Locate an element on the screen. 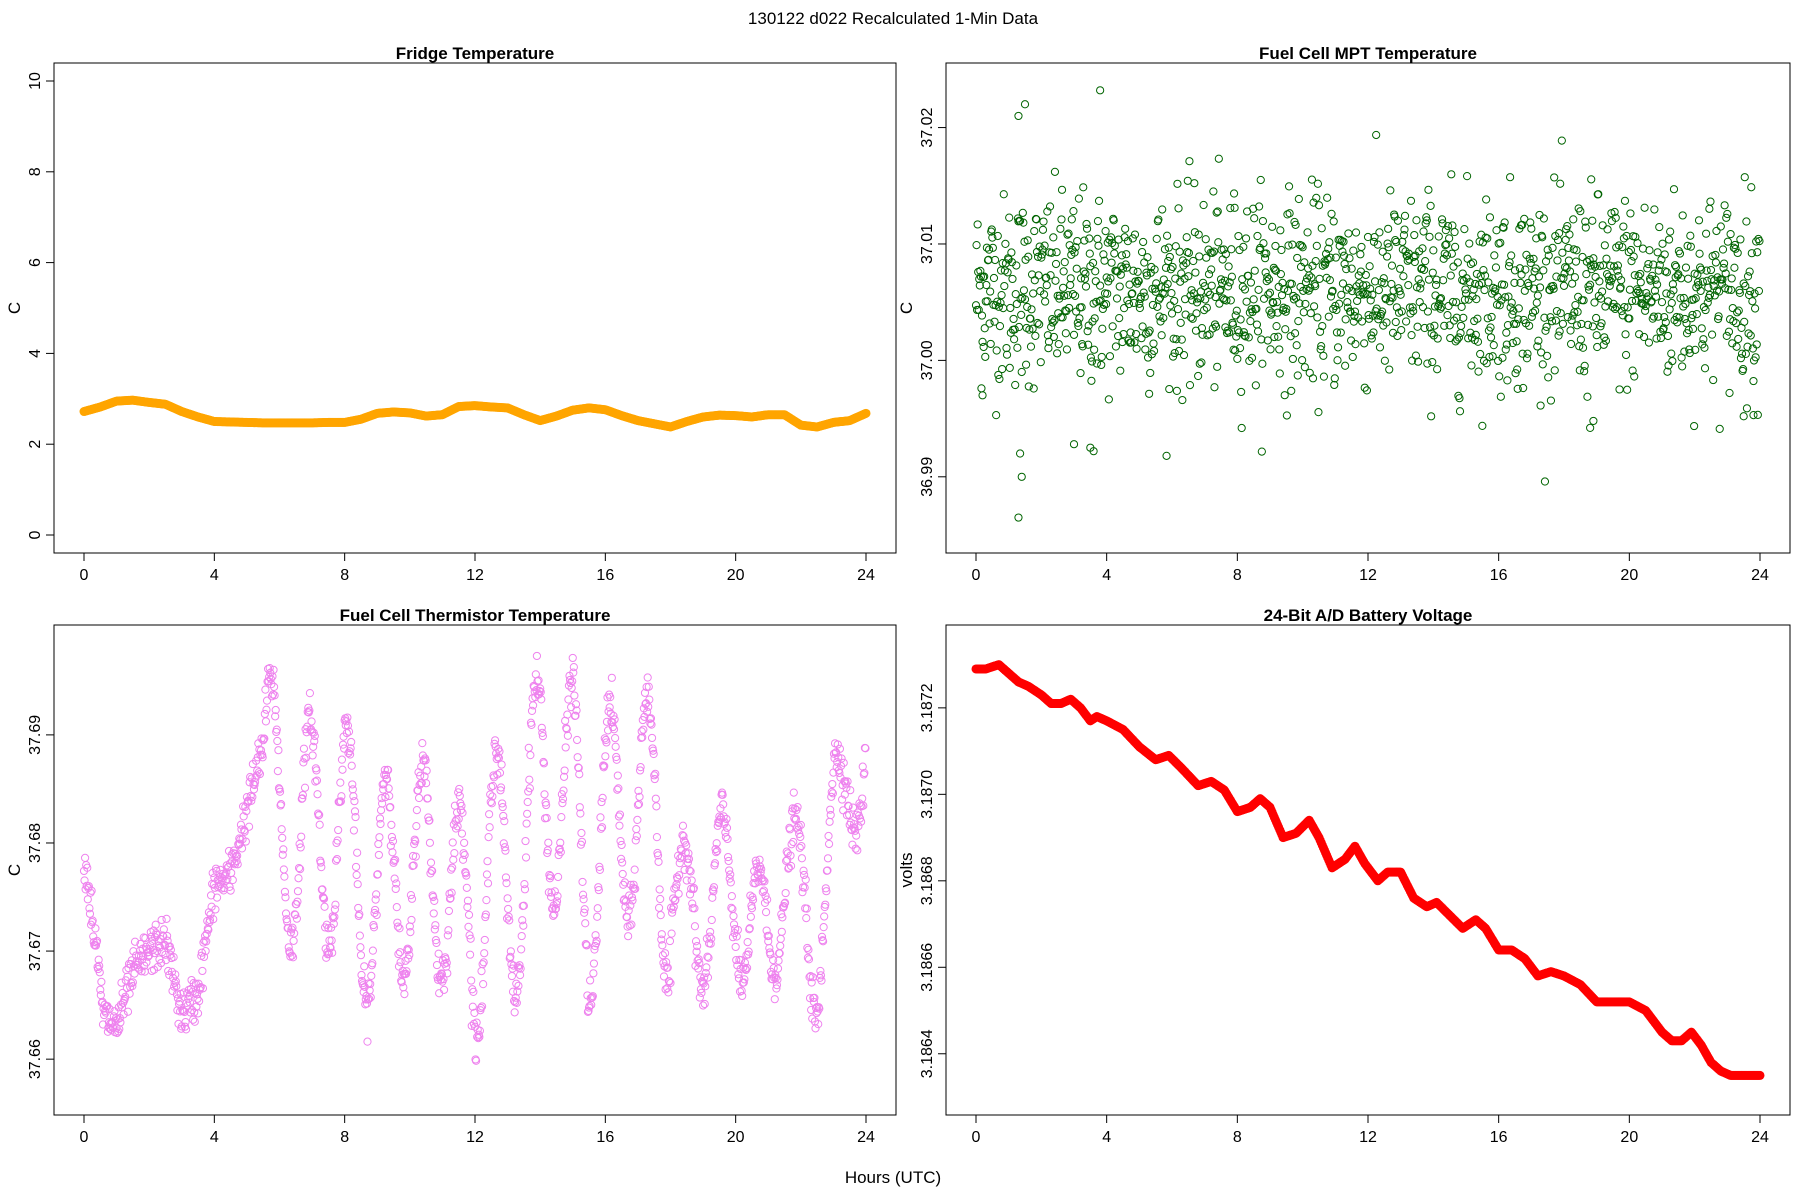 This screenshot has width=1800, height=1200. panel-title: Fridge Temperature is located at coordinates (475, 53).